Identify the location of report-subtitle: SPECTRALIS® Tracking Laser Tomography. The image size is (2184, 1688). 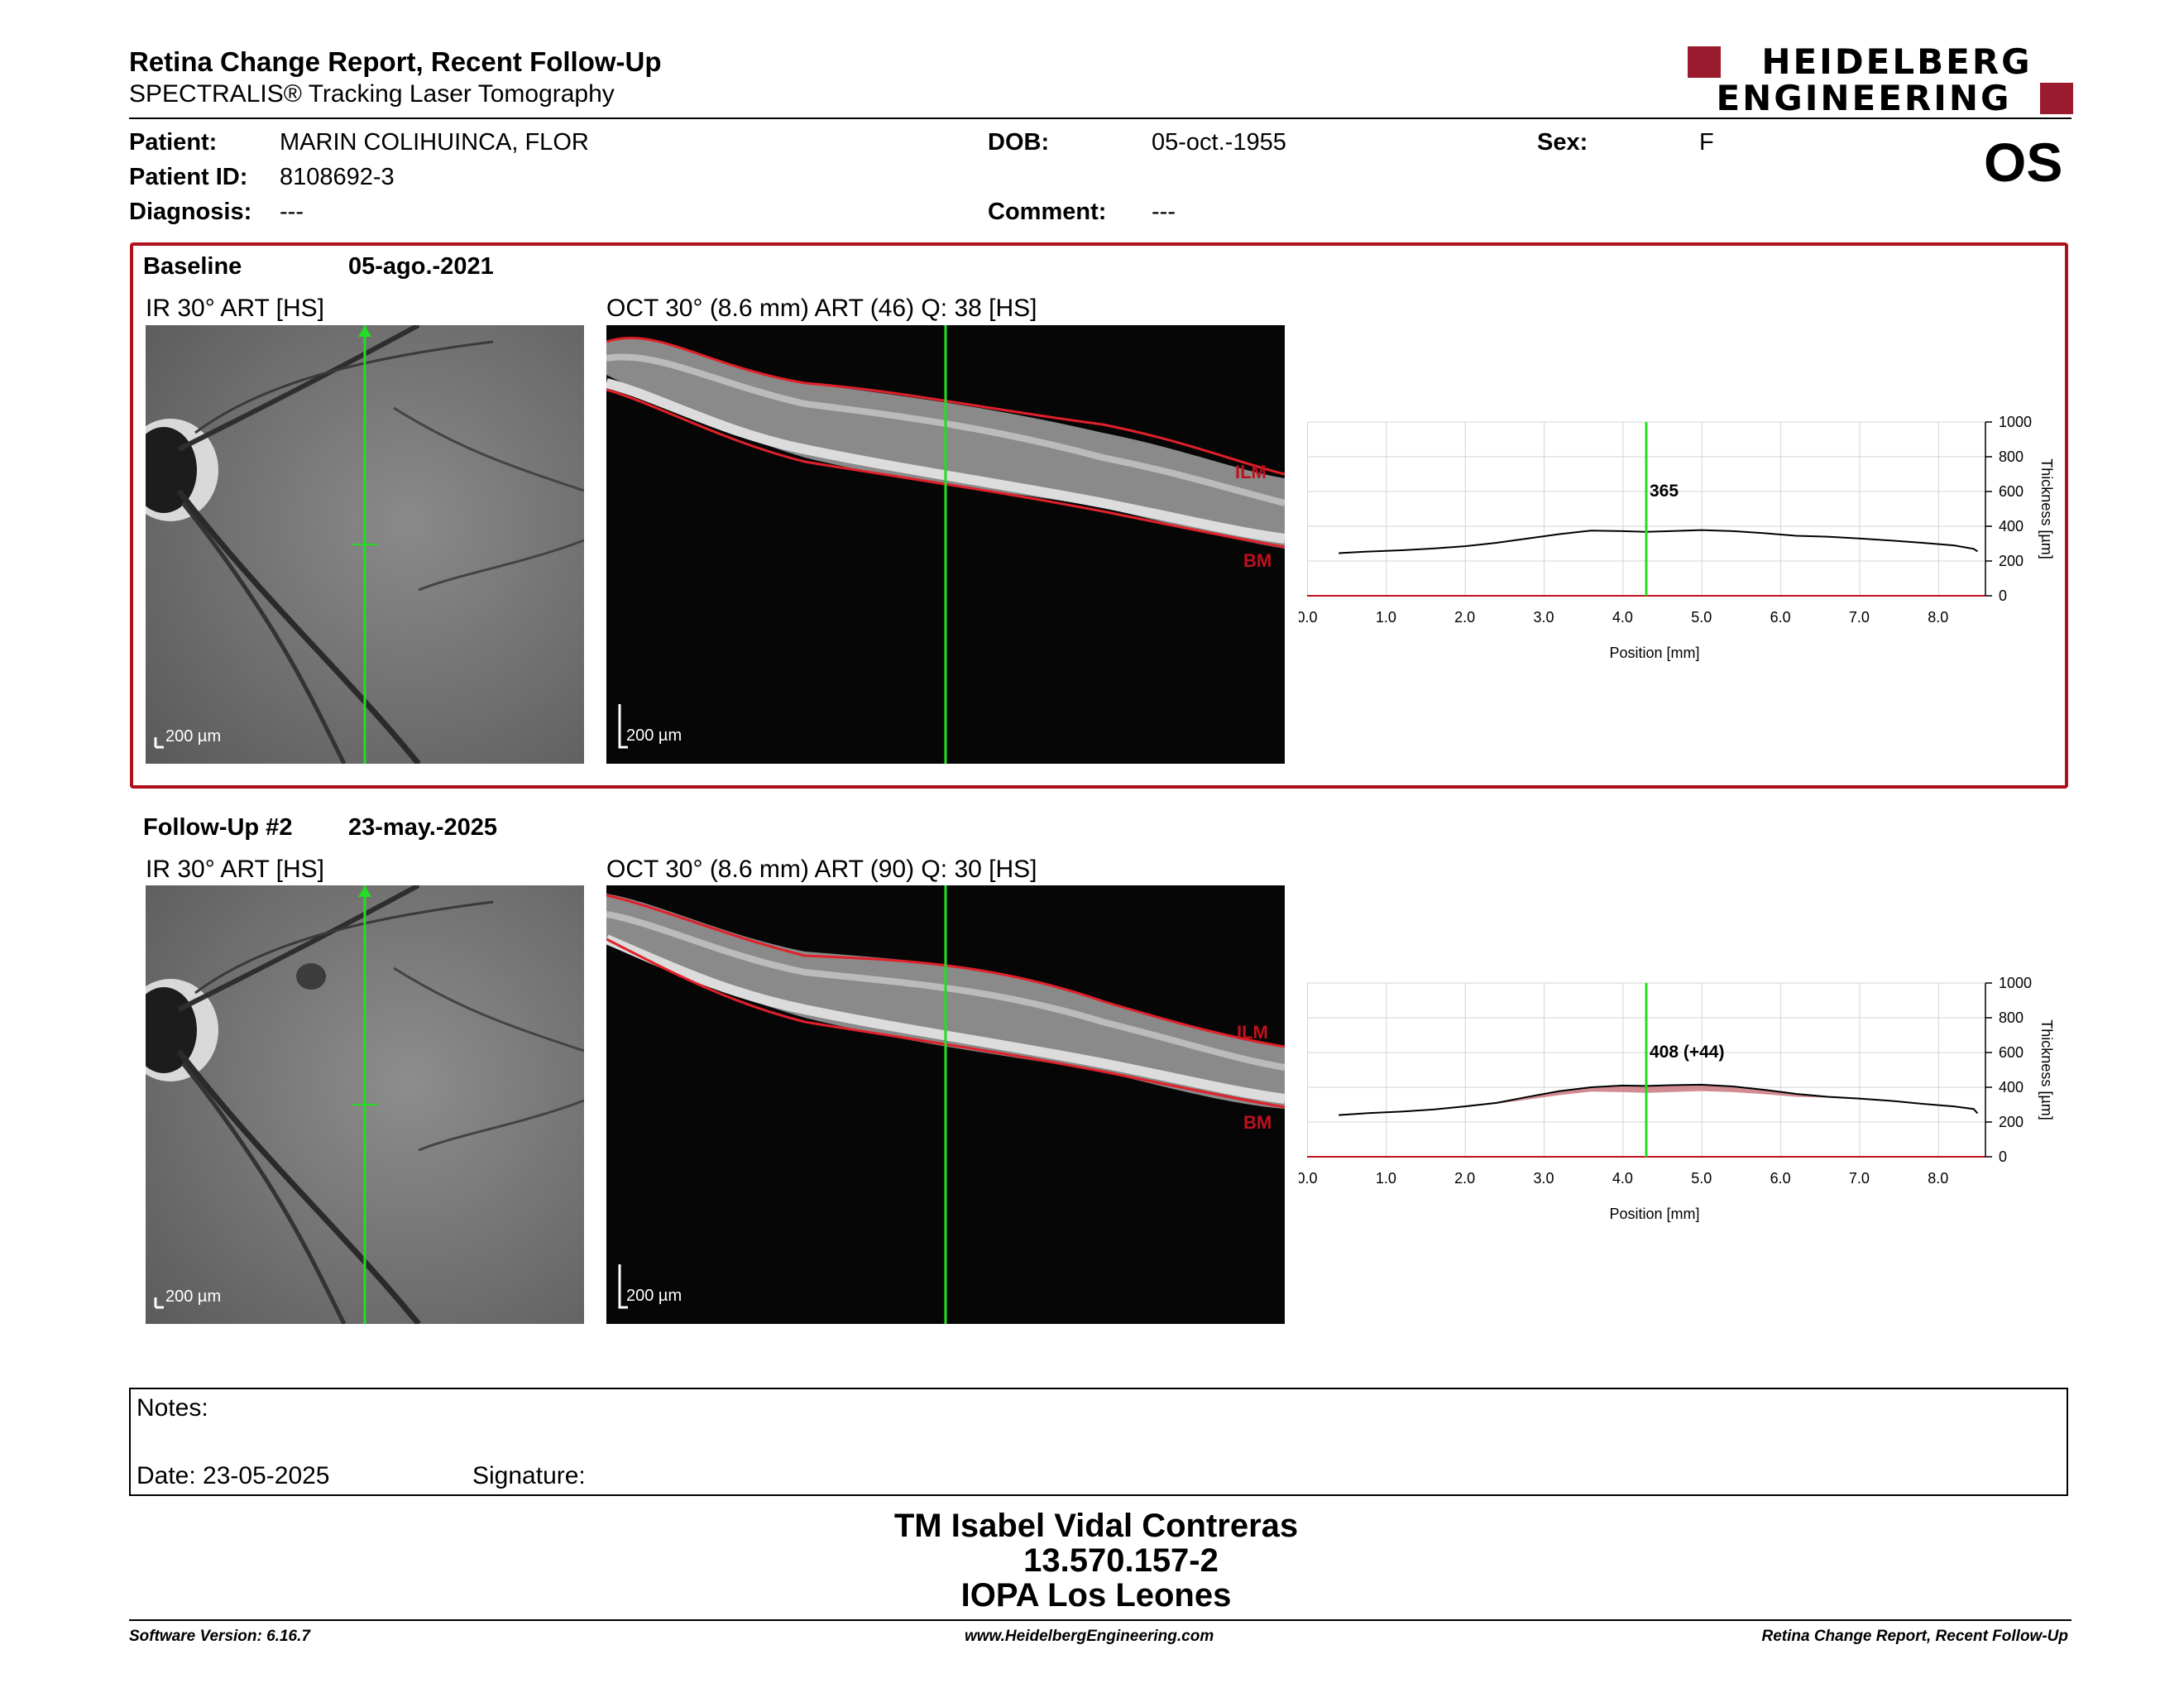
(372, 94).